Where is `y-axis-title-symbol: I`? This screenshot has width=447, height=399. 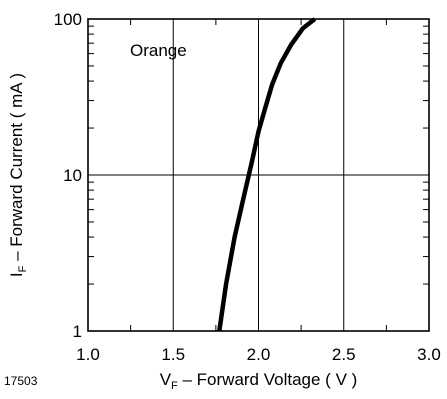 y-axis-title-symbol: I is located at coordinates (16, 274).